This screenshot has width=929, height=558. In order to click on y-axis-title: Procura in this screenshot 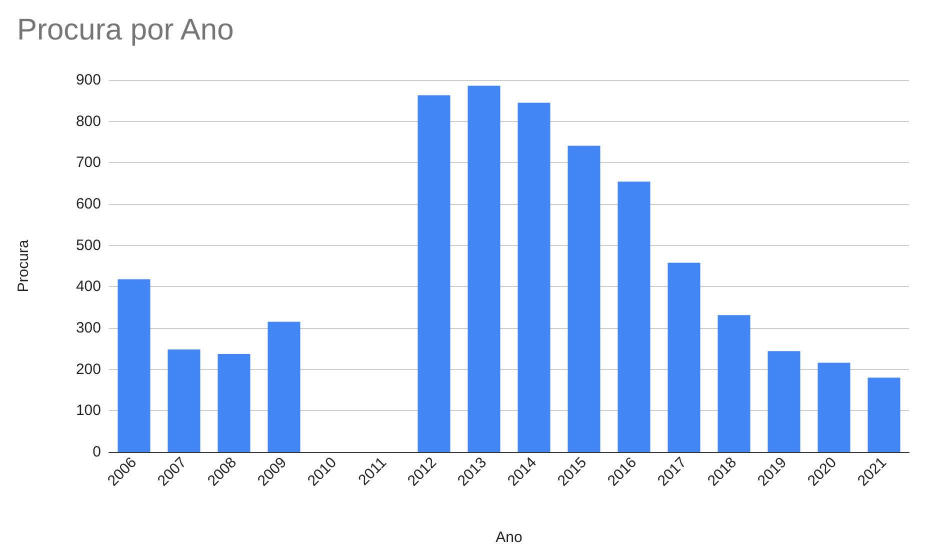, I will do `click(23, 265)`.